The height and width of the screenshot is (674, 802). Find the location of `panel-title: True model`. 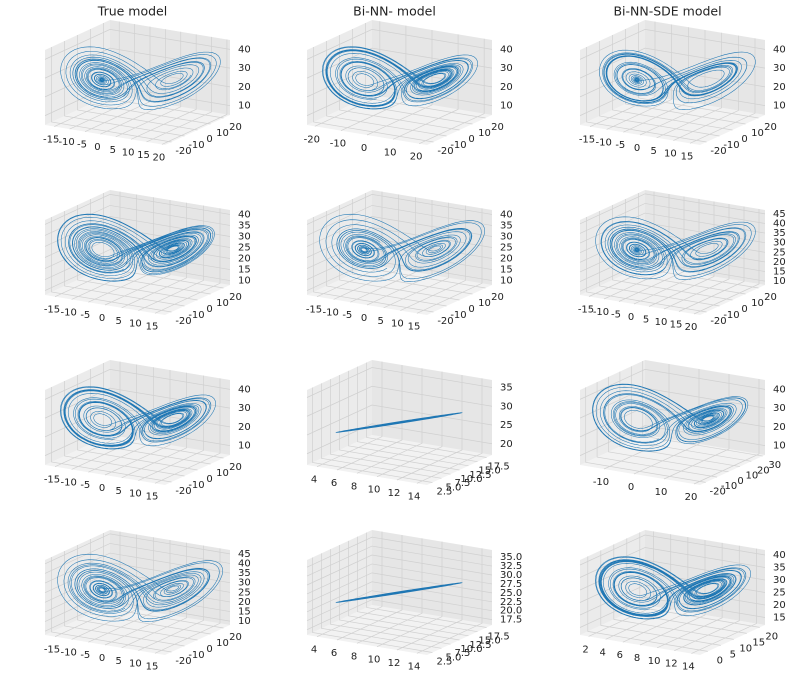

panel-title: True model is located at coordinates (132, 11).